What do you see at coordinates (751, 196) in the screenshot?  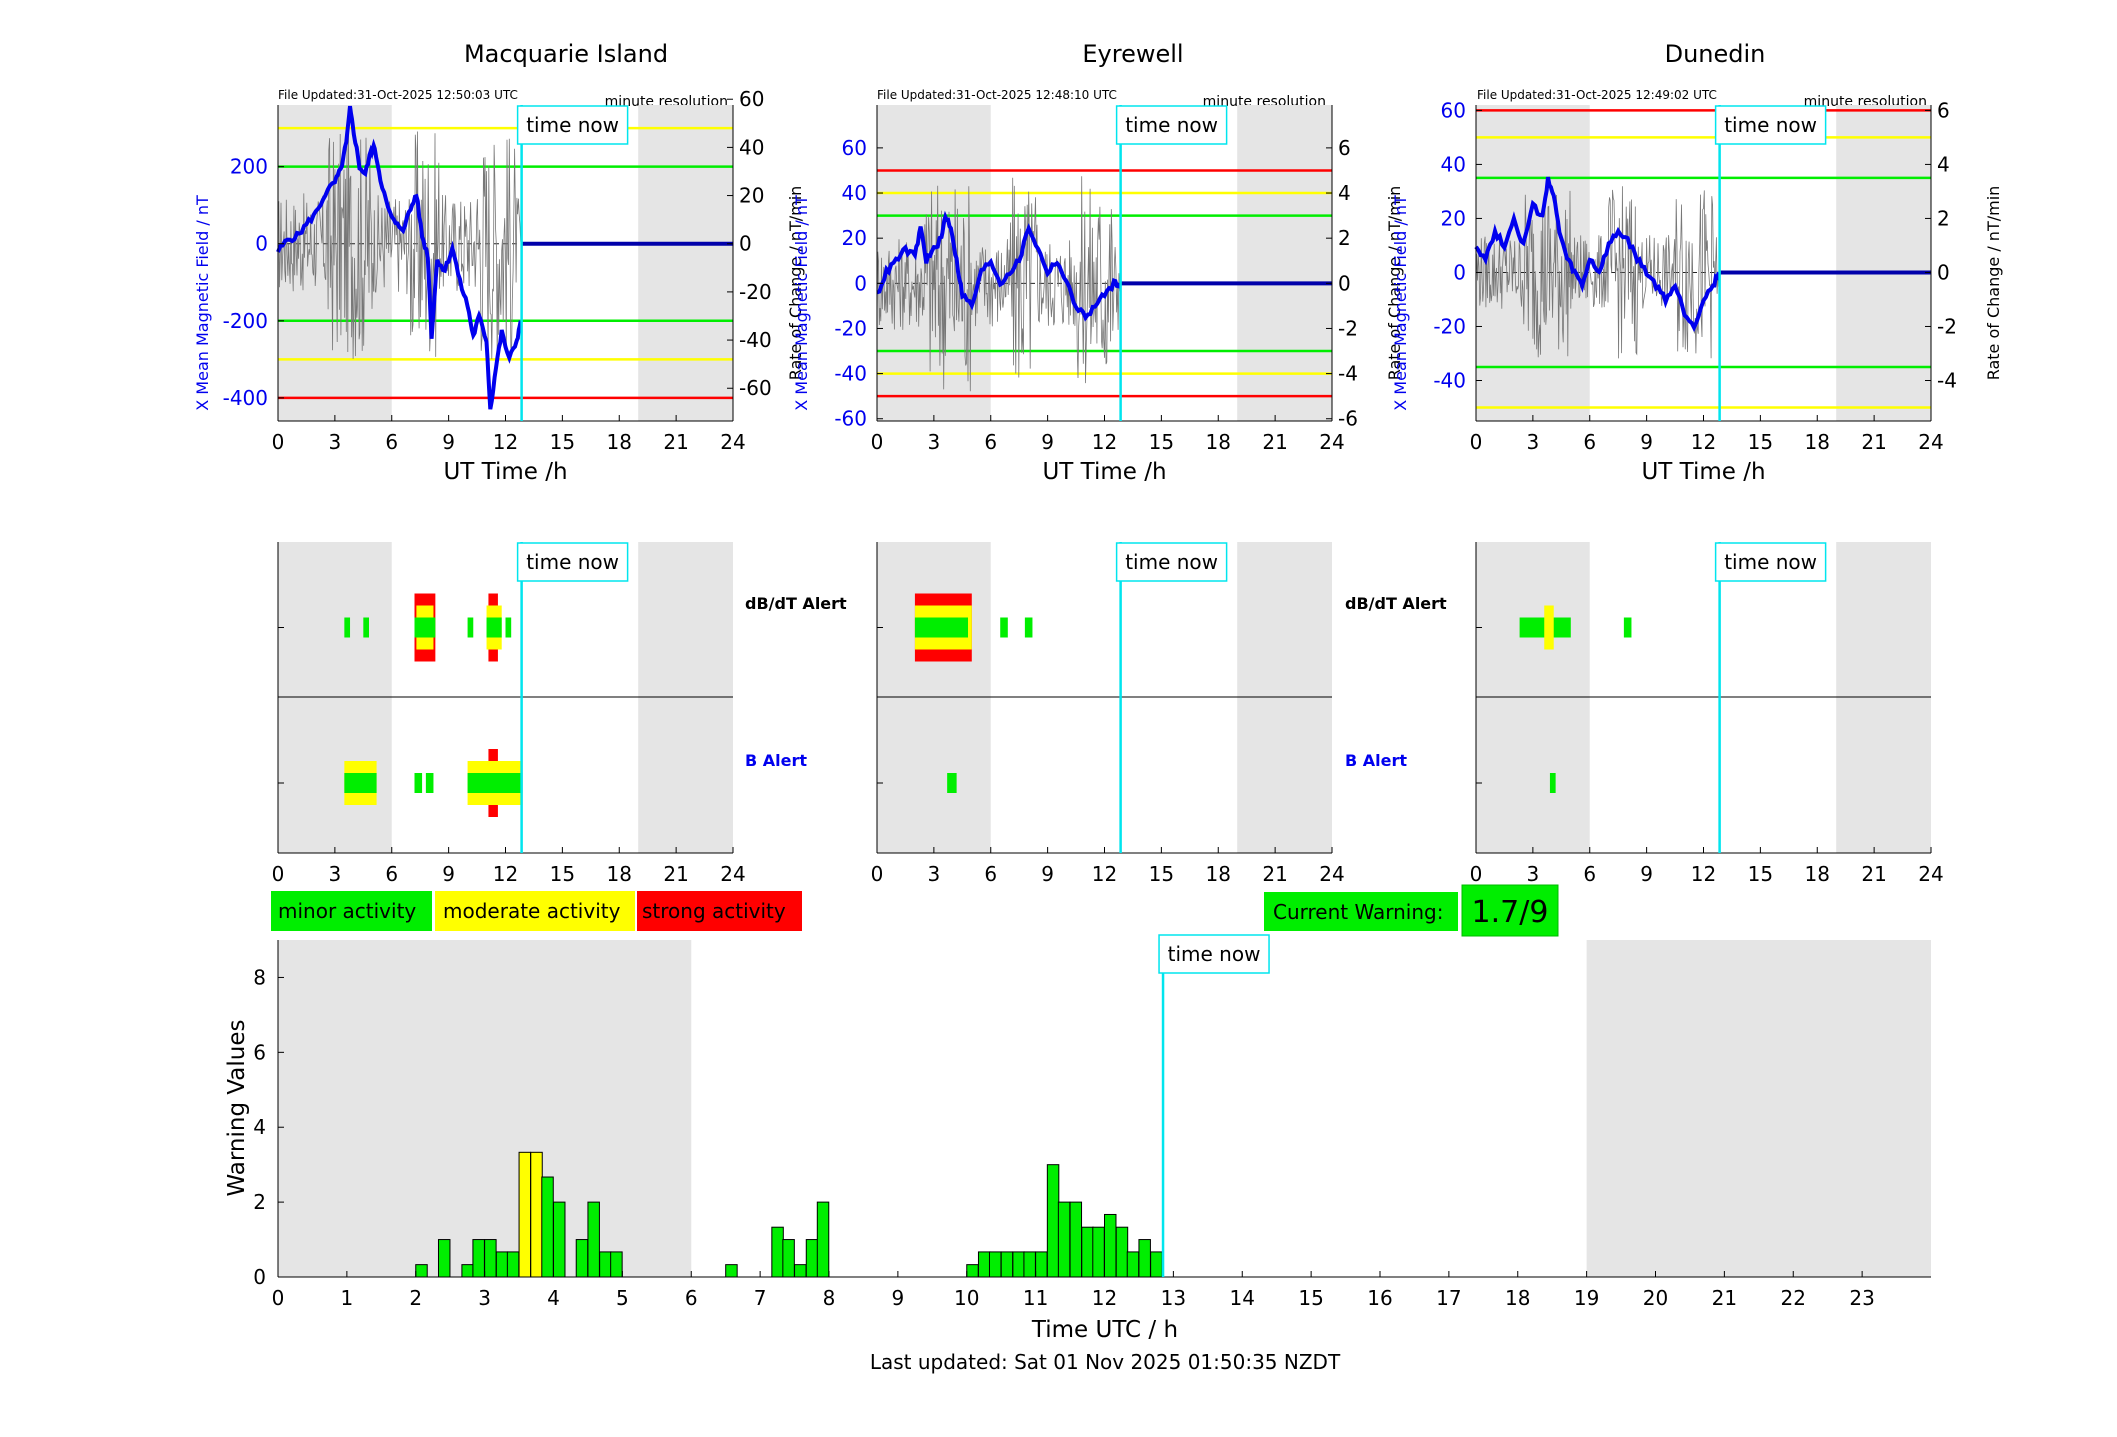 I see `right-tick-label-macquarie-4: 20` at bounding box center [751, 196].